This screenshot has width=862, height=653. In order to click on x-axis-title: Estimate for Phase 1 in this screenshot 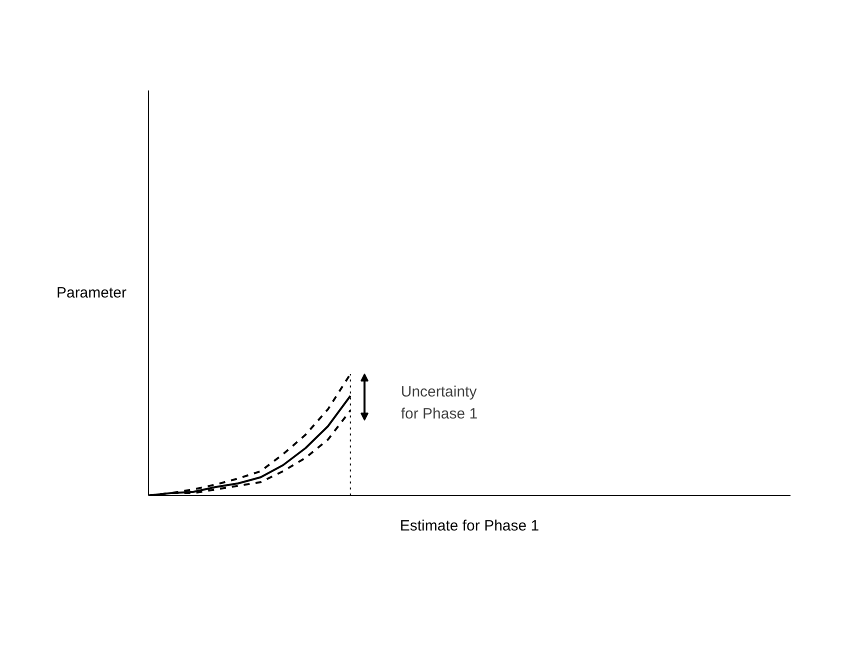, I will do `click(470, 526)`.